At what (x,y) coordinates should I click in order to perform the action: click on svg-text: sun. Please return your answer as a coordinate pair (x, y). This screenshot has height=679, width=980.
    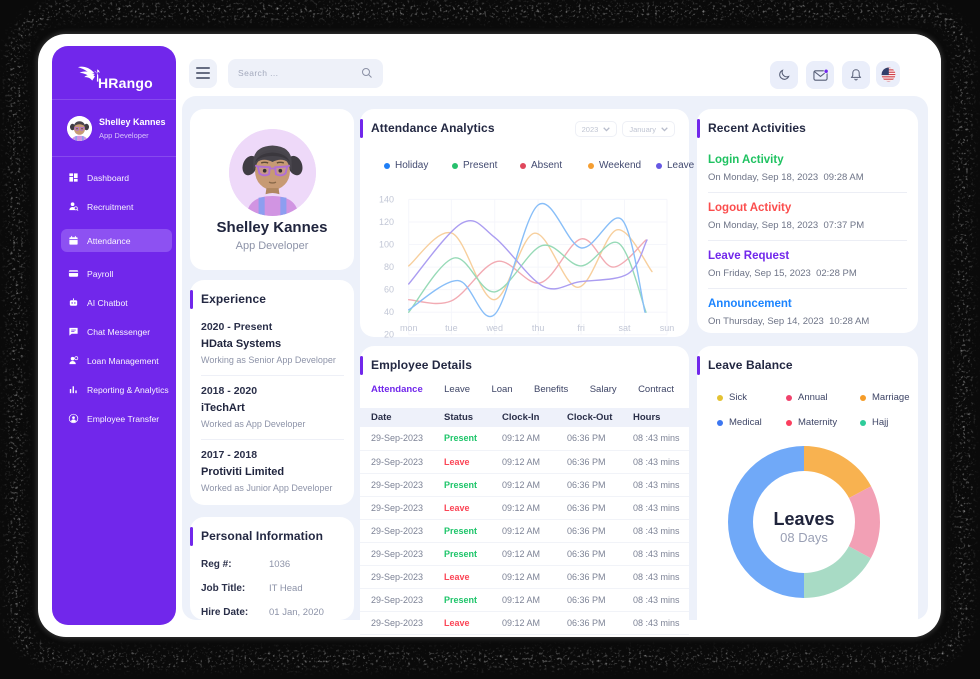
    Looking at the image, I should click on (667, 328).